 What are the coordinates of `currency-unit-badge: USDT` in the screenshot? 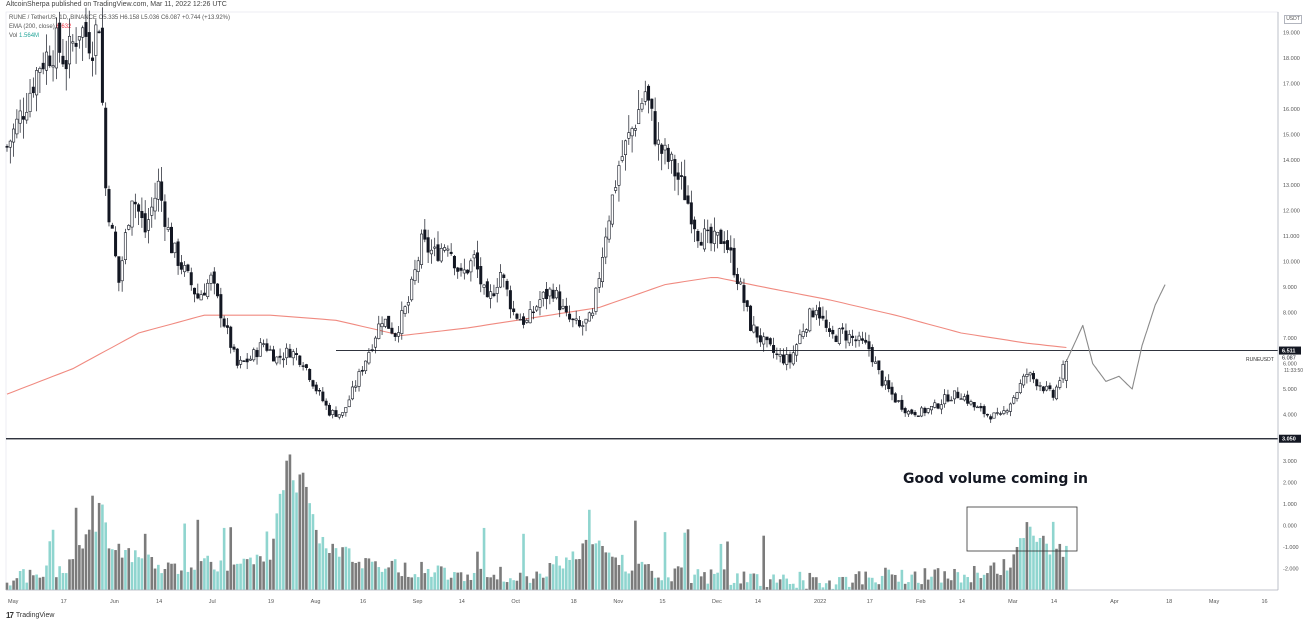 It's located at (1293, 19).